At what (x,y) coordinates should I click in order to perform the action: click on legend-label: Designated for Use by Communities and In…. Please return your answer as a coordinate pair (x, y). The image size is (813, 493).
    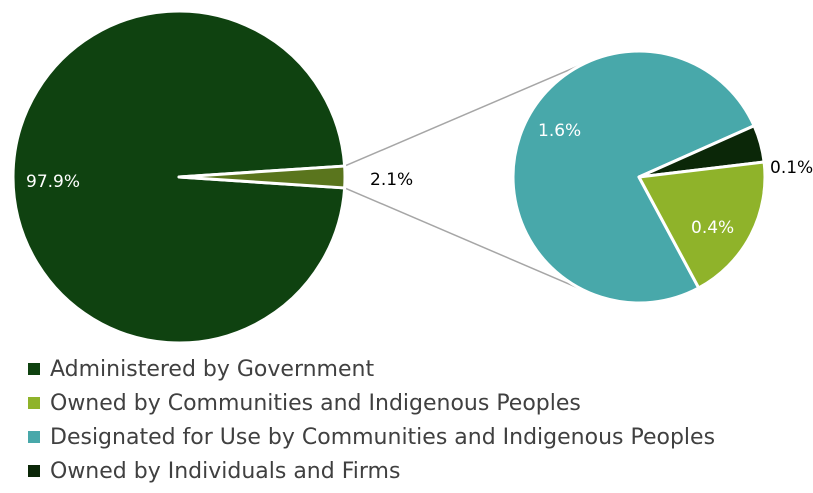
    Looking at the image, I should click on (383, 437).